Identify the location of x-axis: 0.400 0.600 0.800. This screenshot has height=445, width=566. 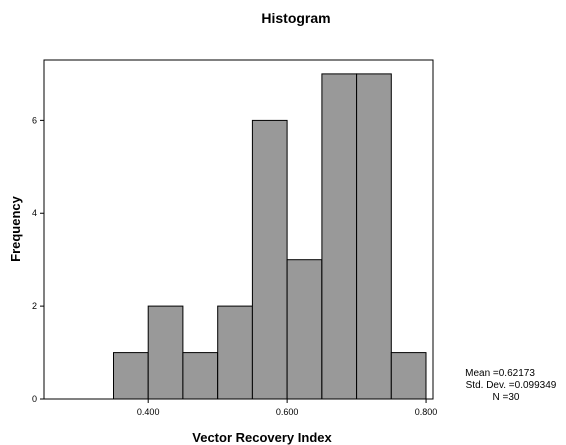
(287, 408).